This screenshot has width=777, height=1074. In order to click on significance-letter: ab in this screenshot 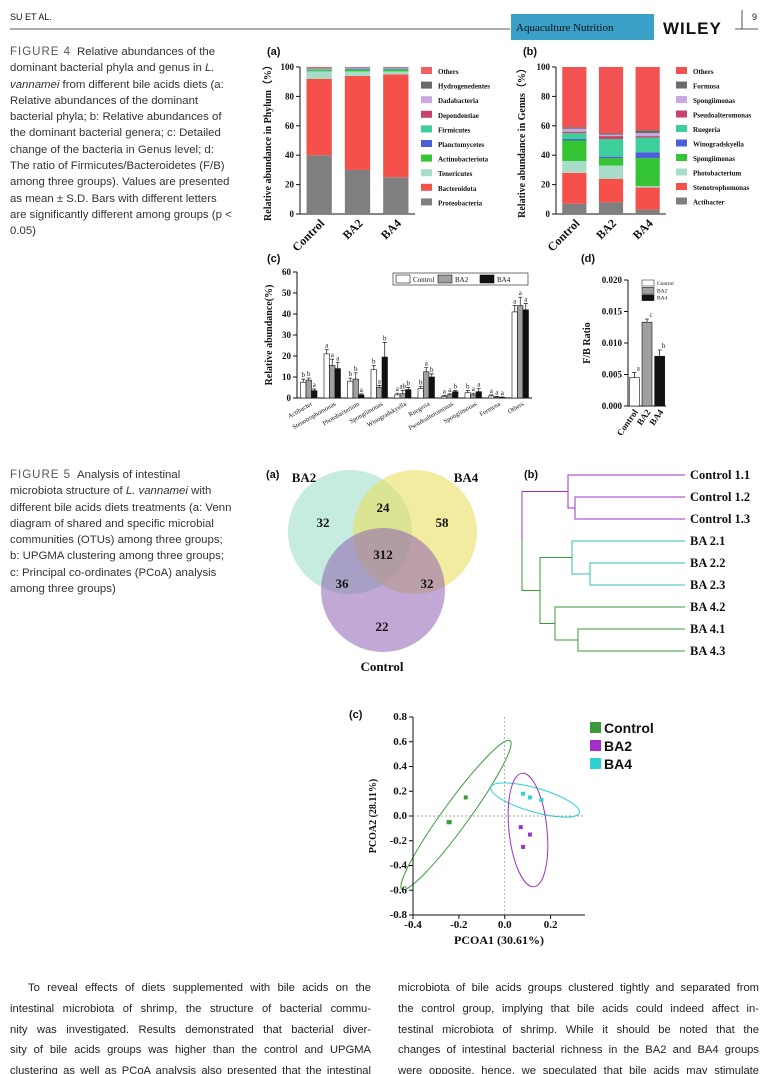, I will do `click(402, 387)`.